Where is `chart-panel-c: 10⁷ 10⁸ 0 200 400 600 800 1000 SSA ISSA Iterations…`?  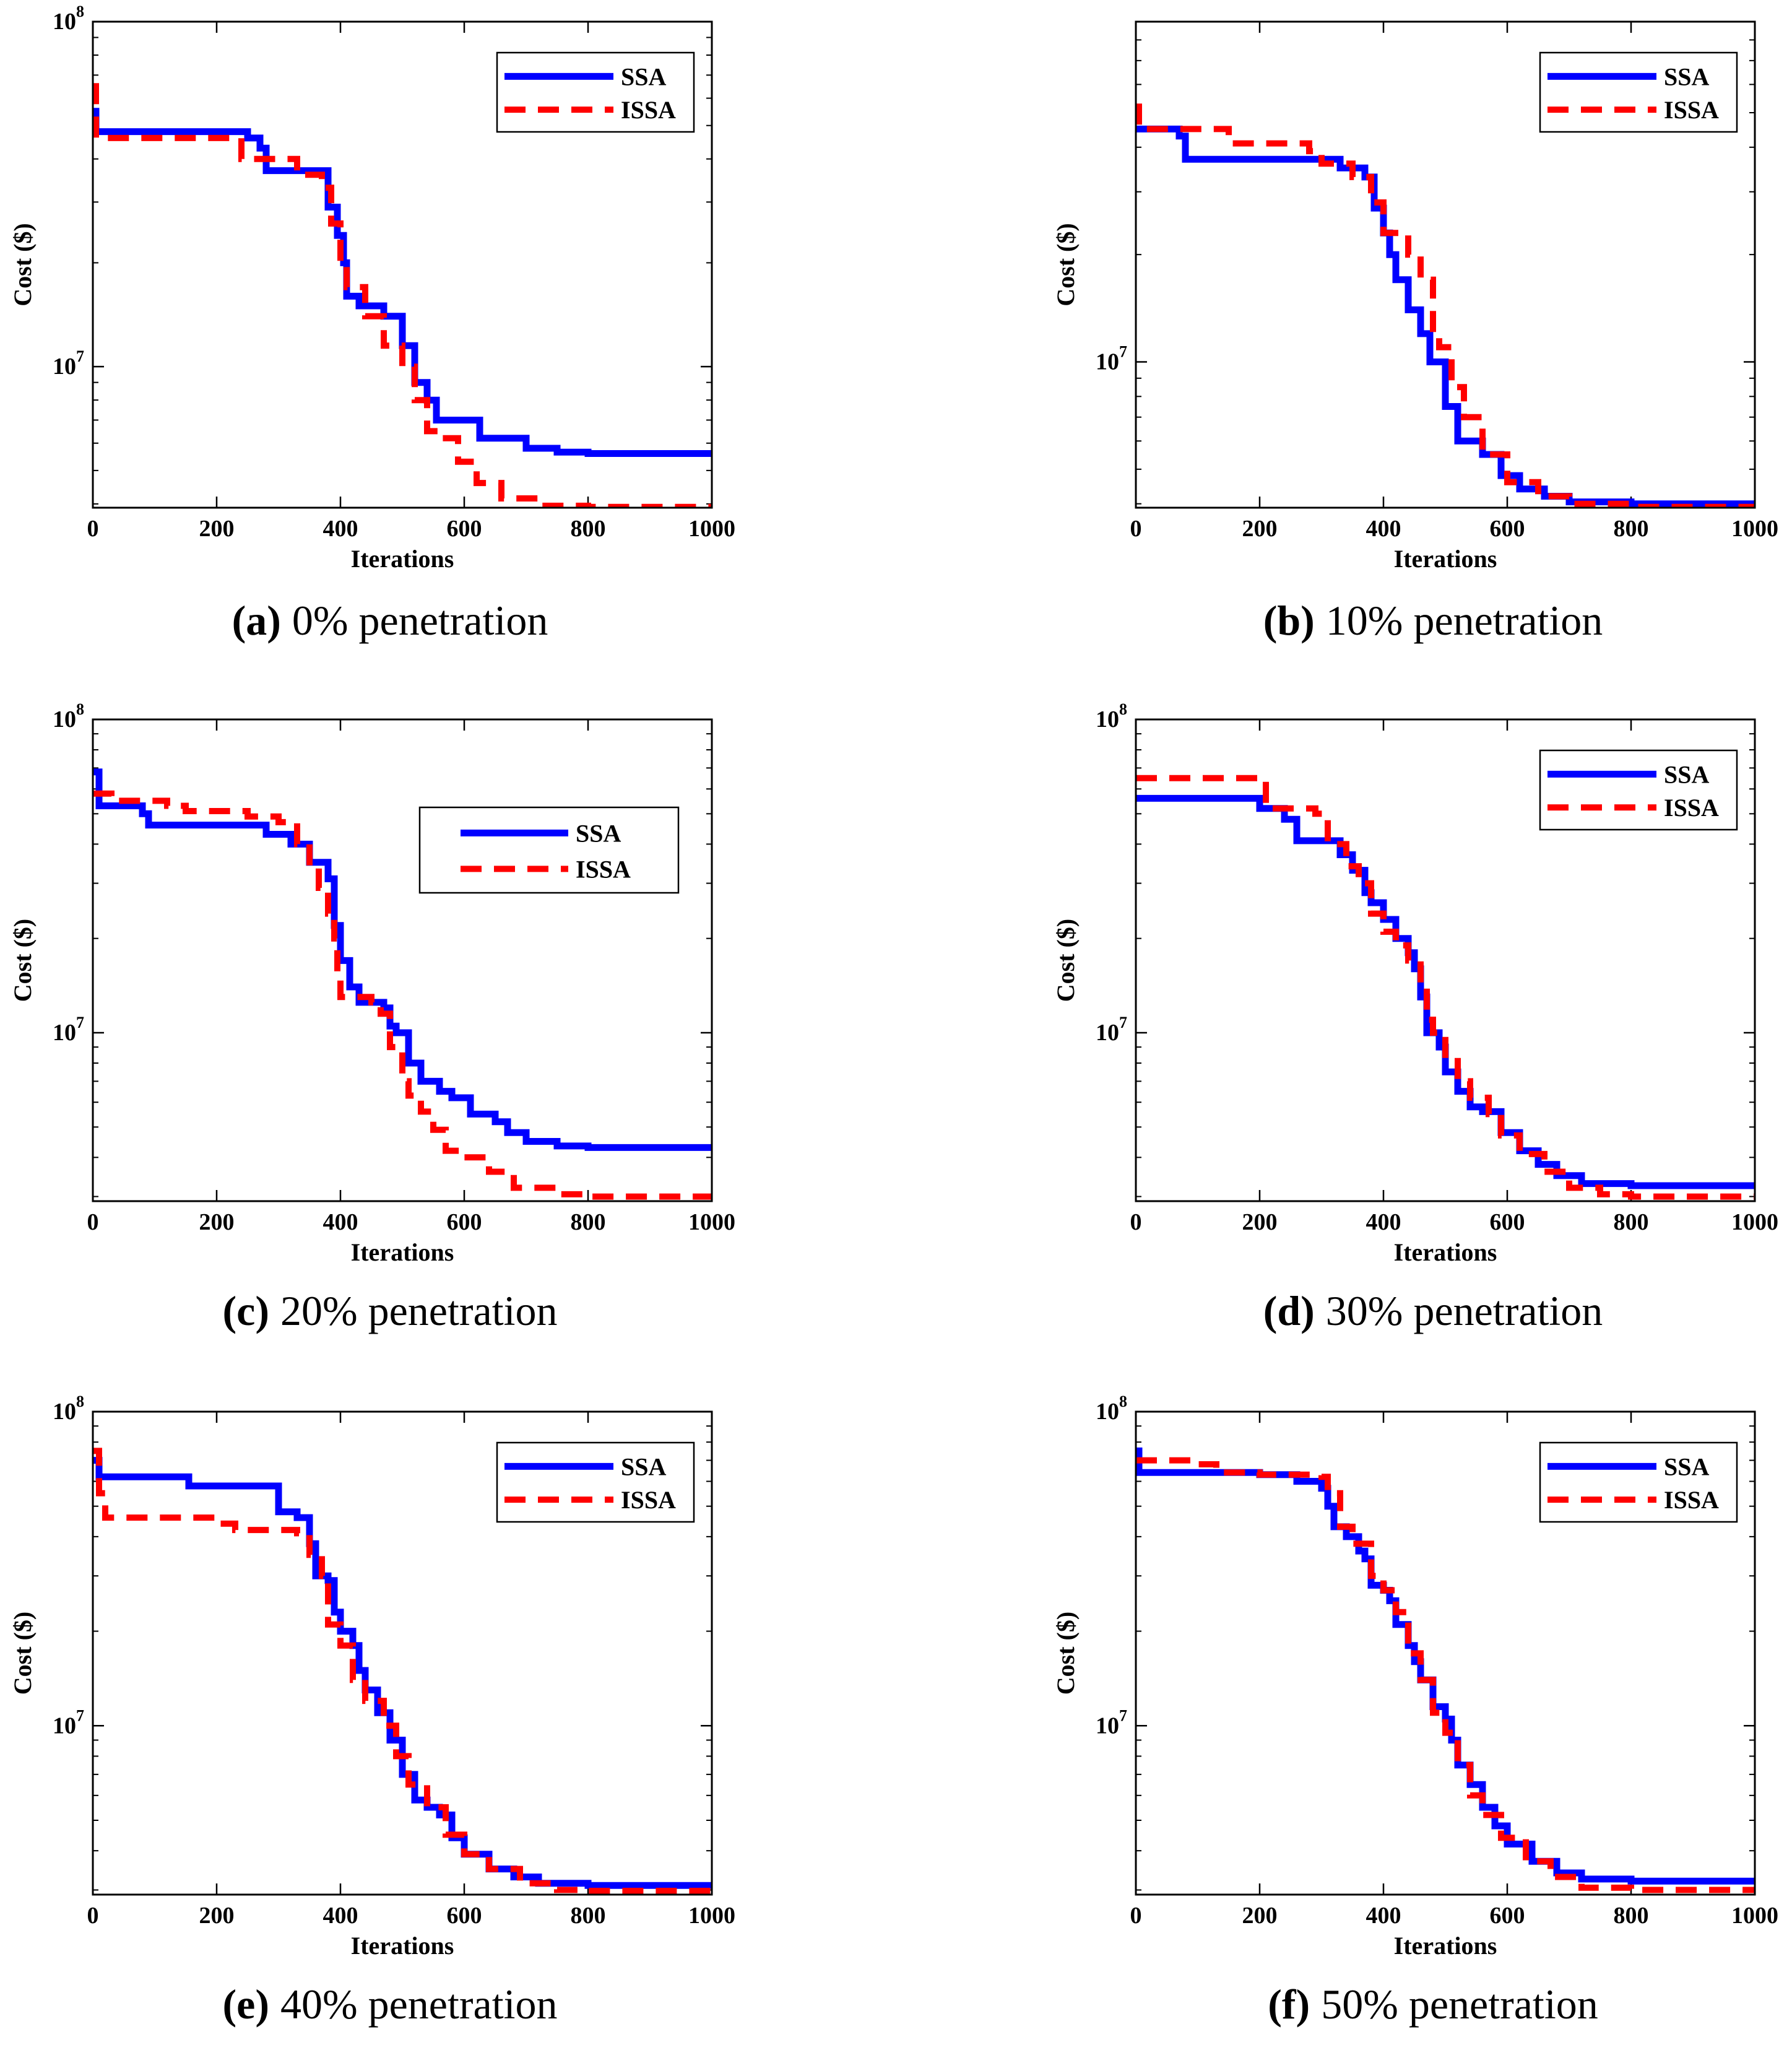 chart-panel-c: 10⁷ 10⁸ 0 200 400 600 800 1000 SSA ISSA Iterations… is located at coordinates (372, 1017).